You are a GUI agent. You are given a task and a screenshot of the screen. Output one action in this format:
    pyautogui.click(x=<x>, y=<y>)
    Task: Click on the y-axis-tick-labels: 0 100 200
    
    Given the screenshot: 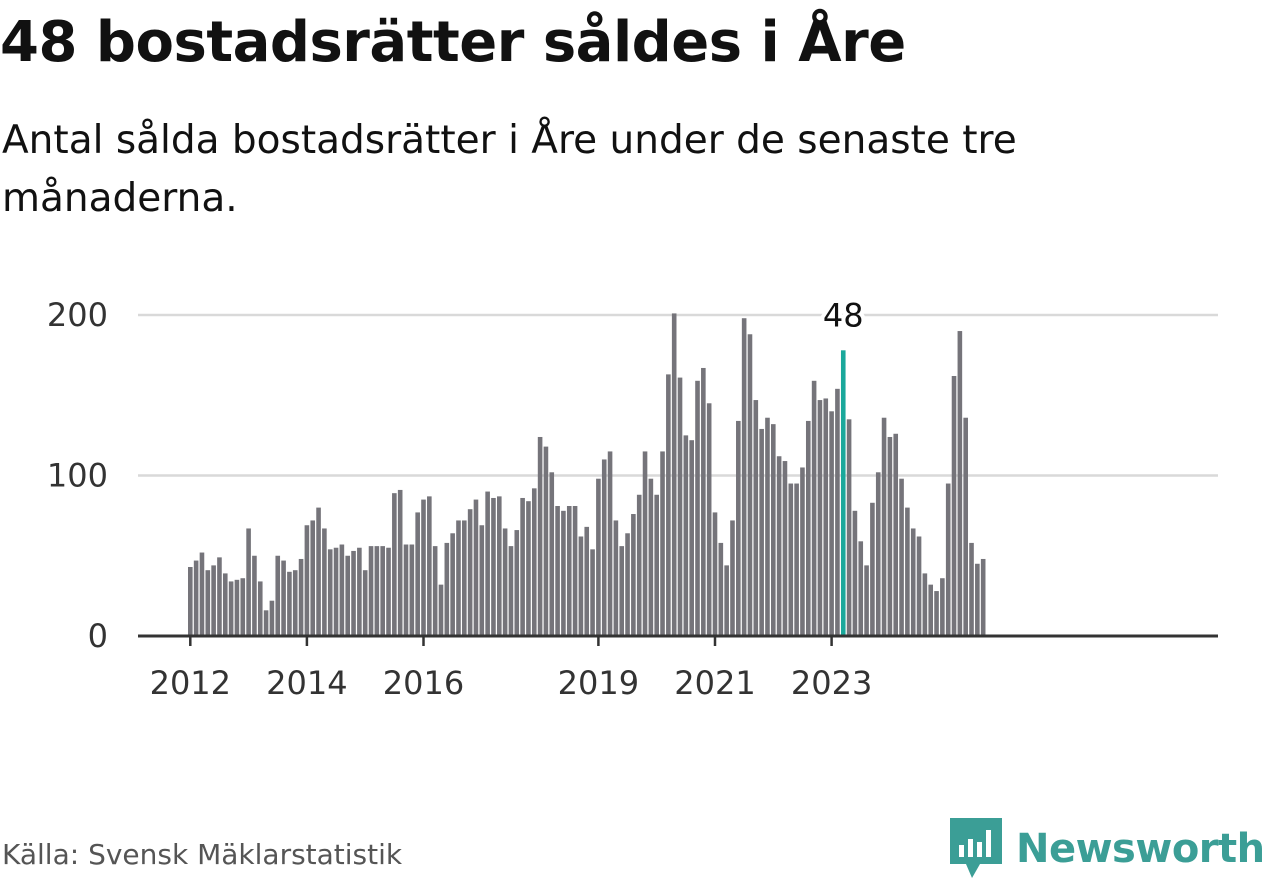 What is the action you would take?
    pyautogui.click(x=77, y=475)
    